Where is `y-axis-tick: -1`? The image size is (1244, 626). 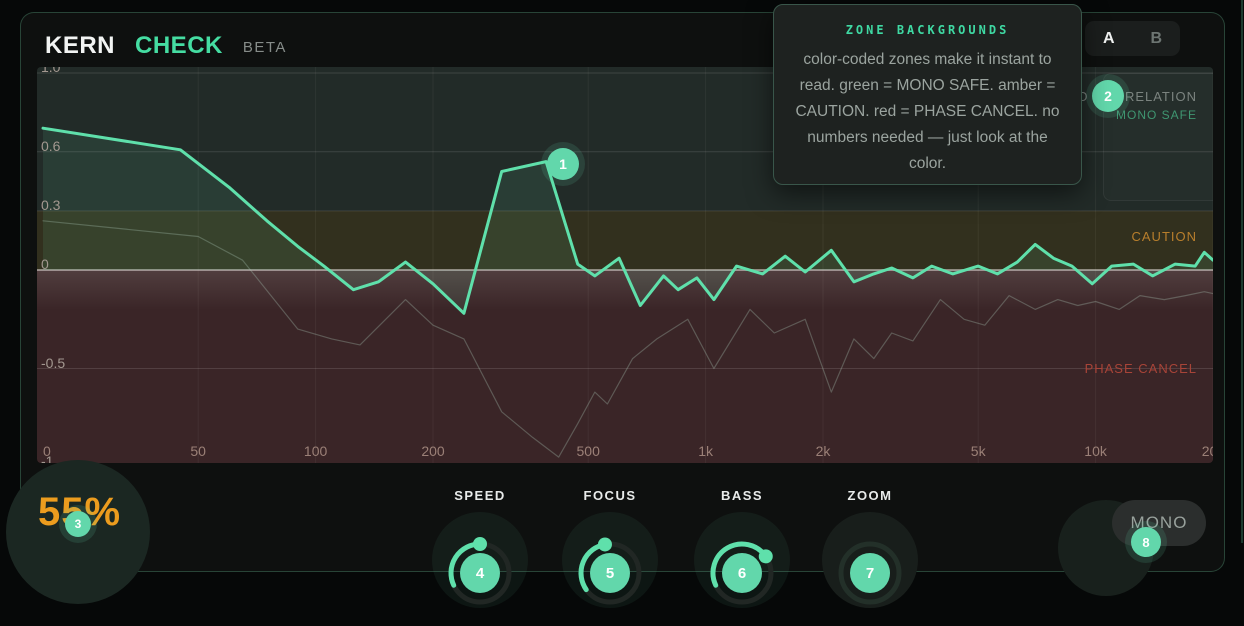 y-axis-tick: -1 is located at coordinates (47, 458).